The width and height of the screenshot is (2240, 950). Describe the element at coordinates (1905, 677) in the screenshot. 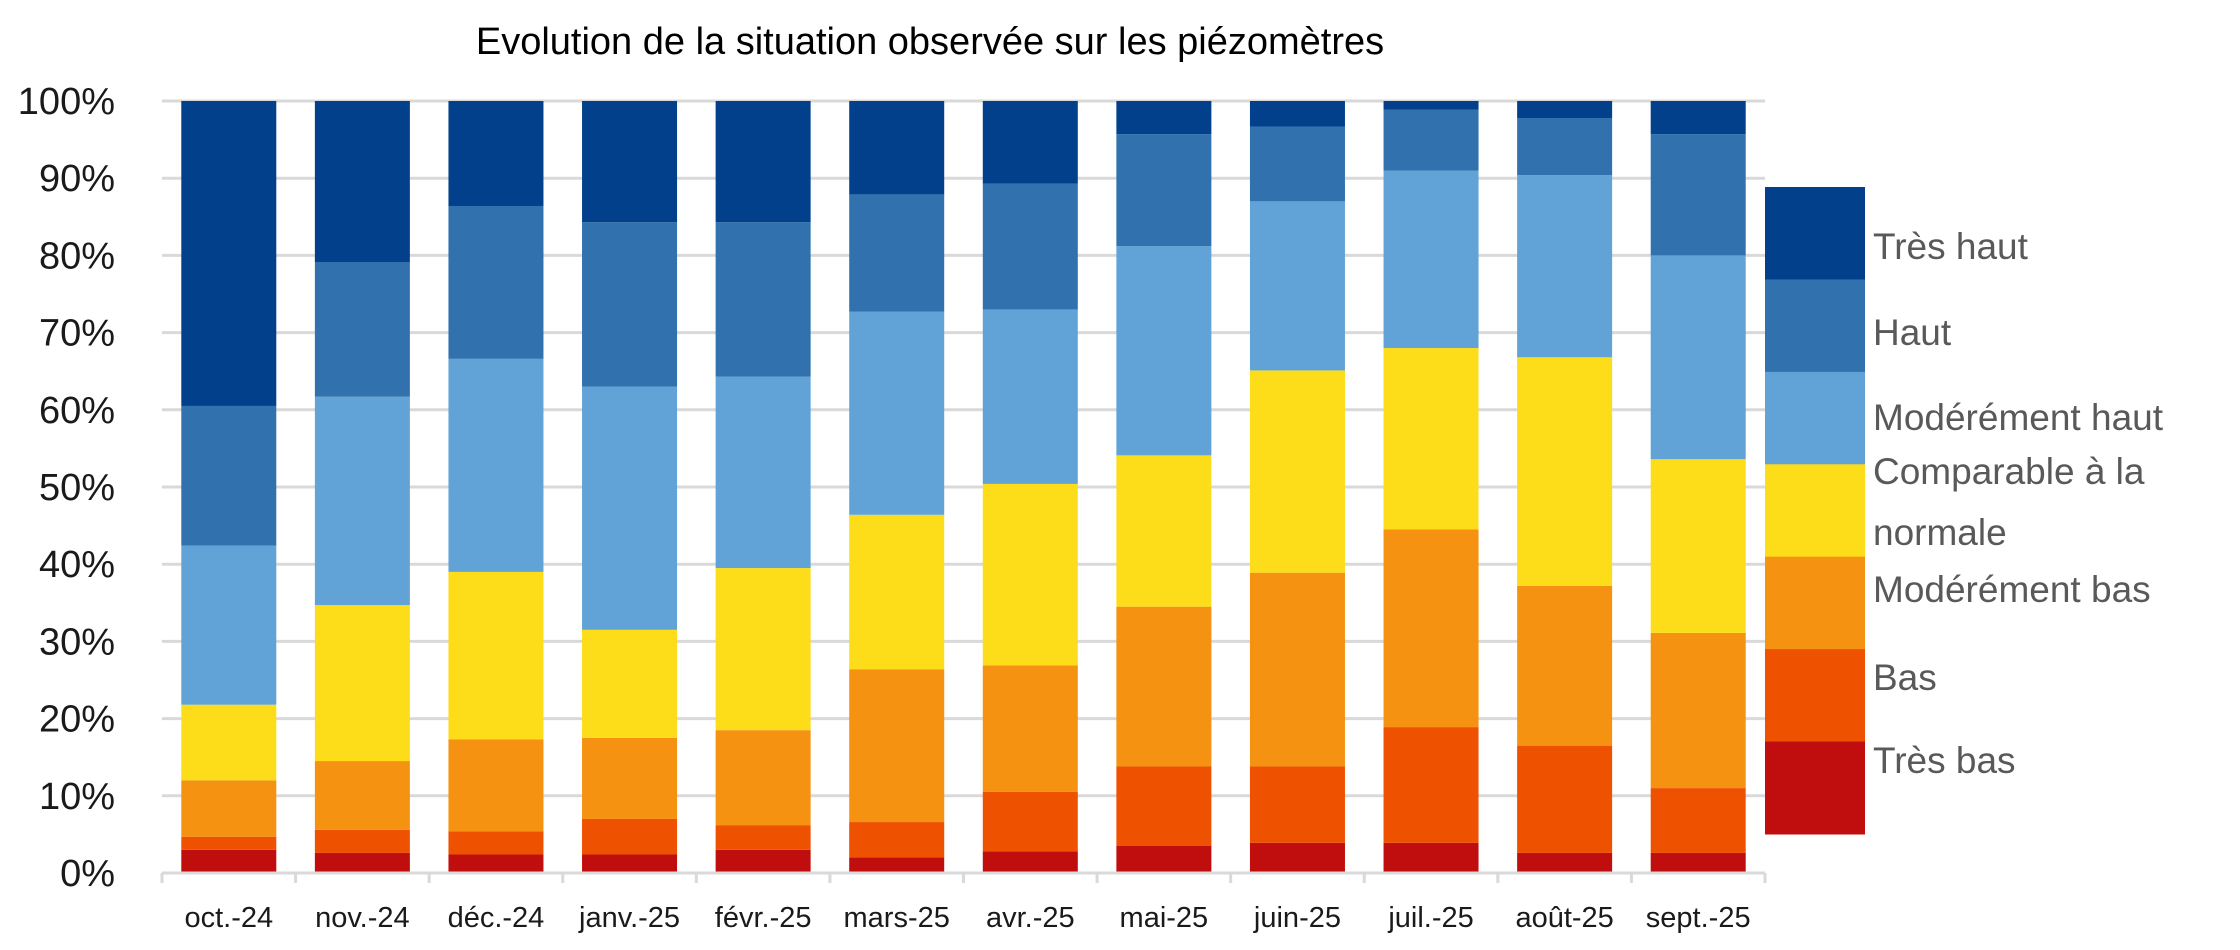

I see `legend-label: Bas` at that location.